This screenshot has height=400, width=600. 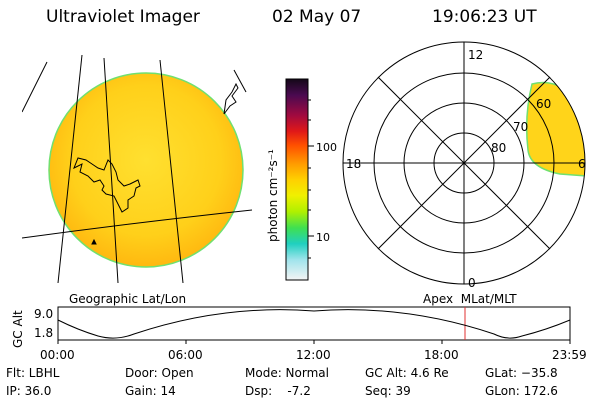 What do you see at coordinates (353, 164) in the screenshot?
I see `mlt-label-18: 18` at bounding box center [353, 164].